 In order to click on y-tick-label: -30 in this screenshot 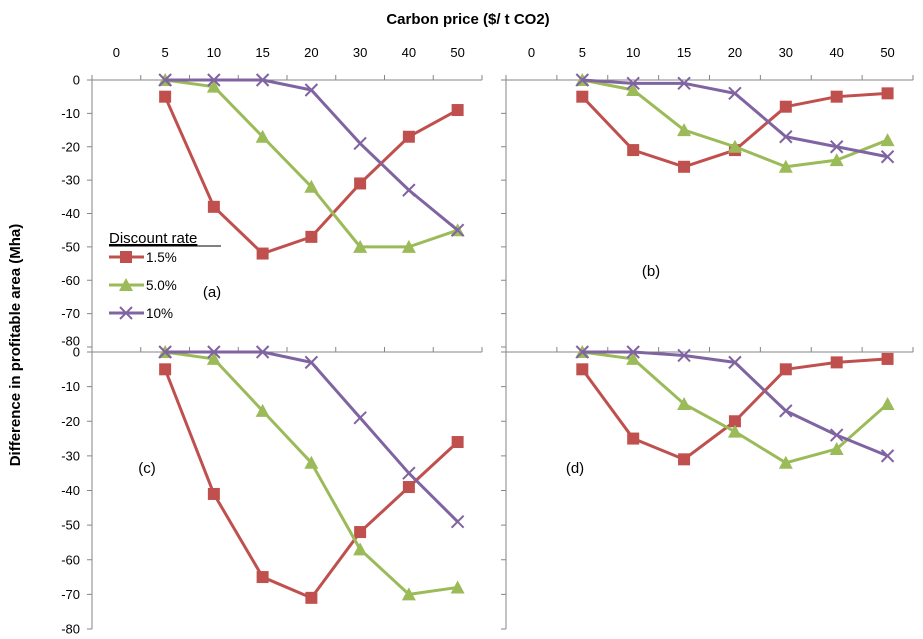, I will do `click(70, 180)`.